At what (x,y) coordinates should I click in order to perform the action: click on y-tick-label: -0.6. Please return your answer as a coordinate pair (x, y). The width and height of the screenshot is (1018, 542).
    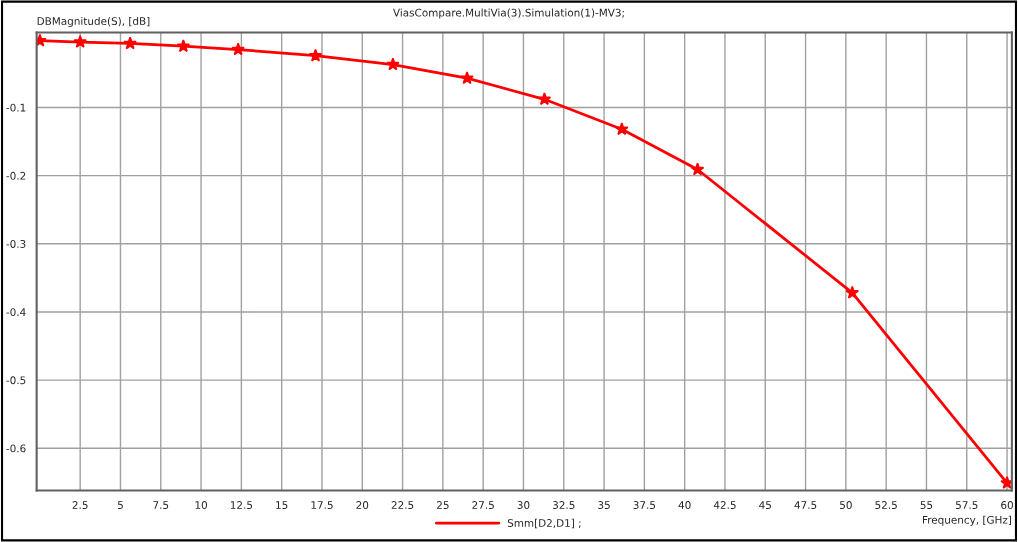
    Looking at the image, I should click on (16, 448).